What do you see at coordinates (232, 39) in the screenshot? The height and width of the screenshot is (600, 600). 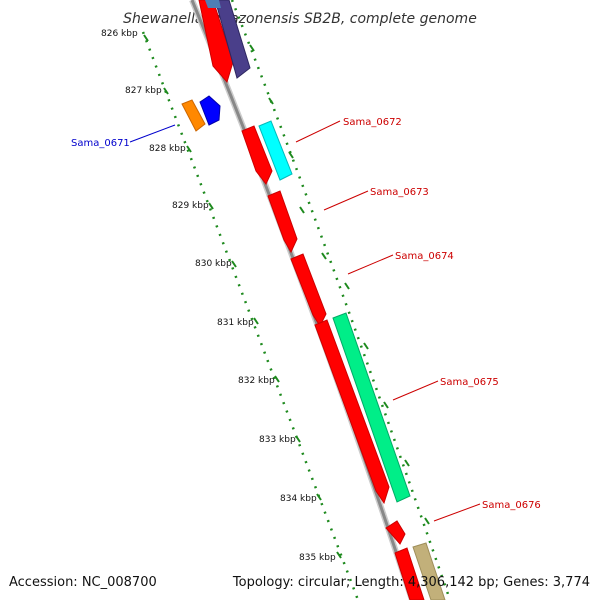 I see `gene-feature-navy` at bounding box center [232, 39].